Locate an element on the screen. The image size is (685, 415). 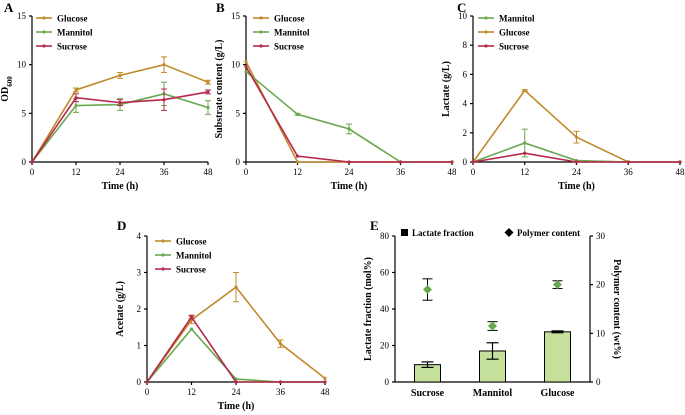
category-mannitol: Mannitol is located at coordinates (492, 360).